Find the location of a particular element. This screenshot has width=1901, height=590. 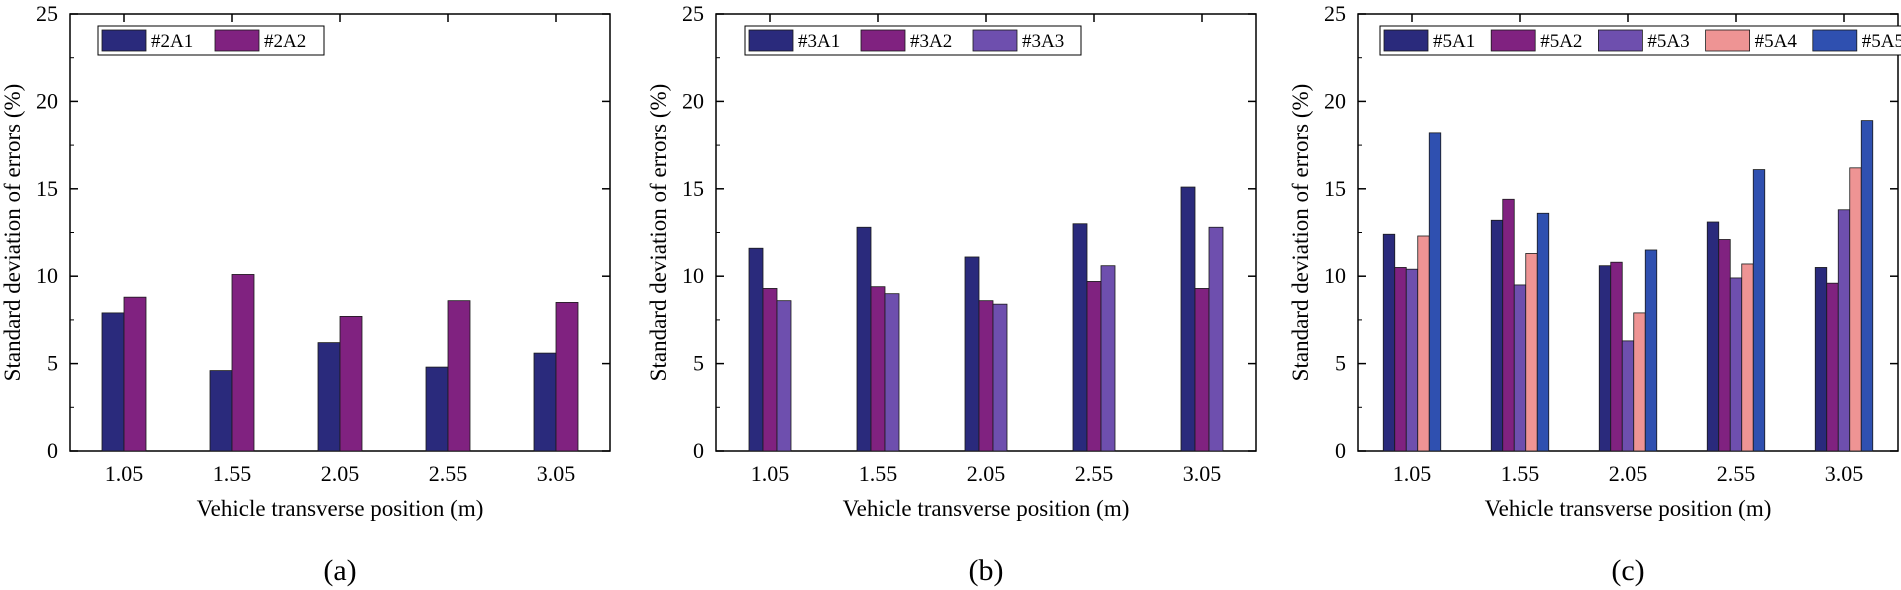

bar-3A2-2.55 is located at coordinates (1094, 366).